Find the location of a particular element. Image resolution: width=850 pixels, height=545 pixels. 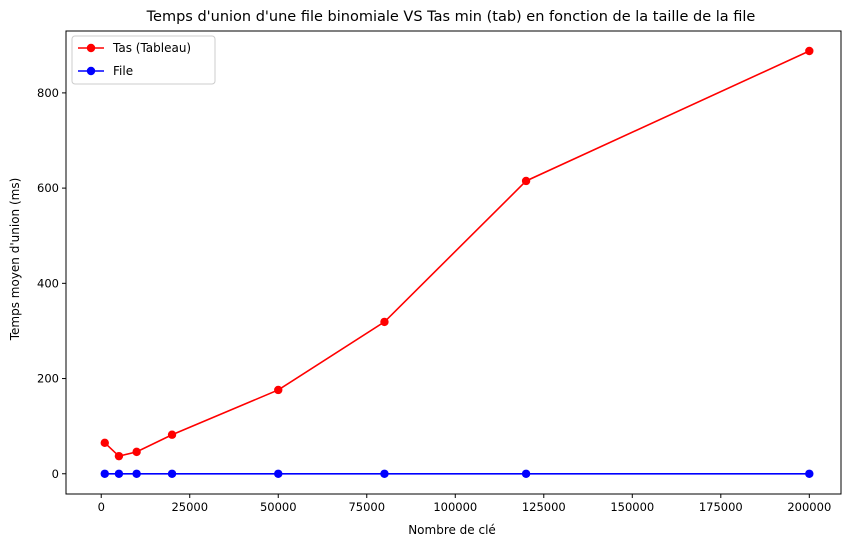

y-axis: 0 200 400 600 800 is located at coordinates (51, 283).